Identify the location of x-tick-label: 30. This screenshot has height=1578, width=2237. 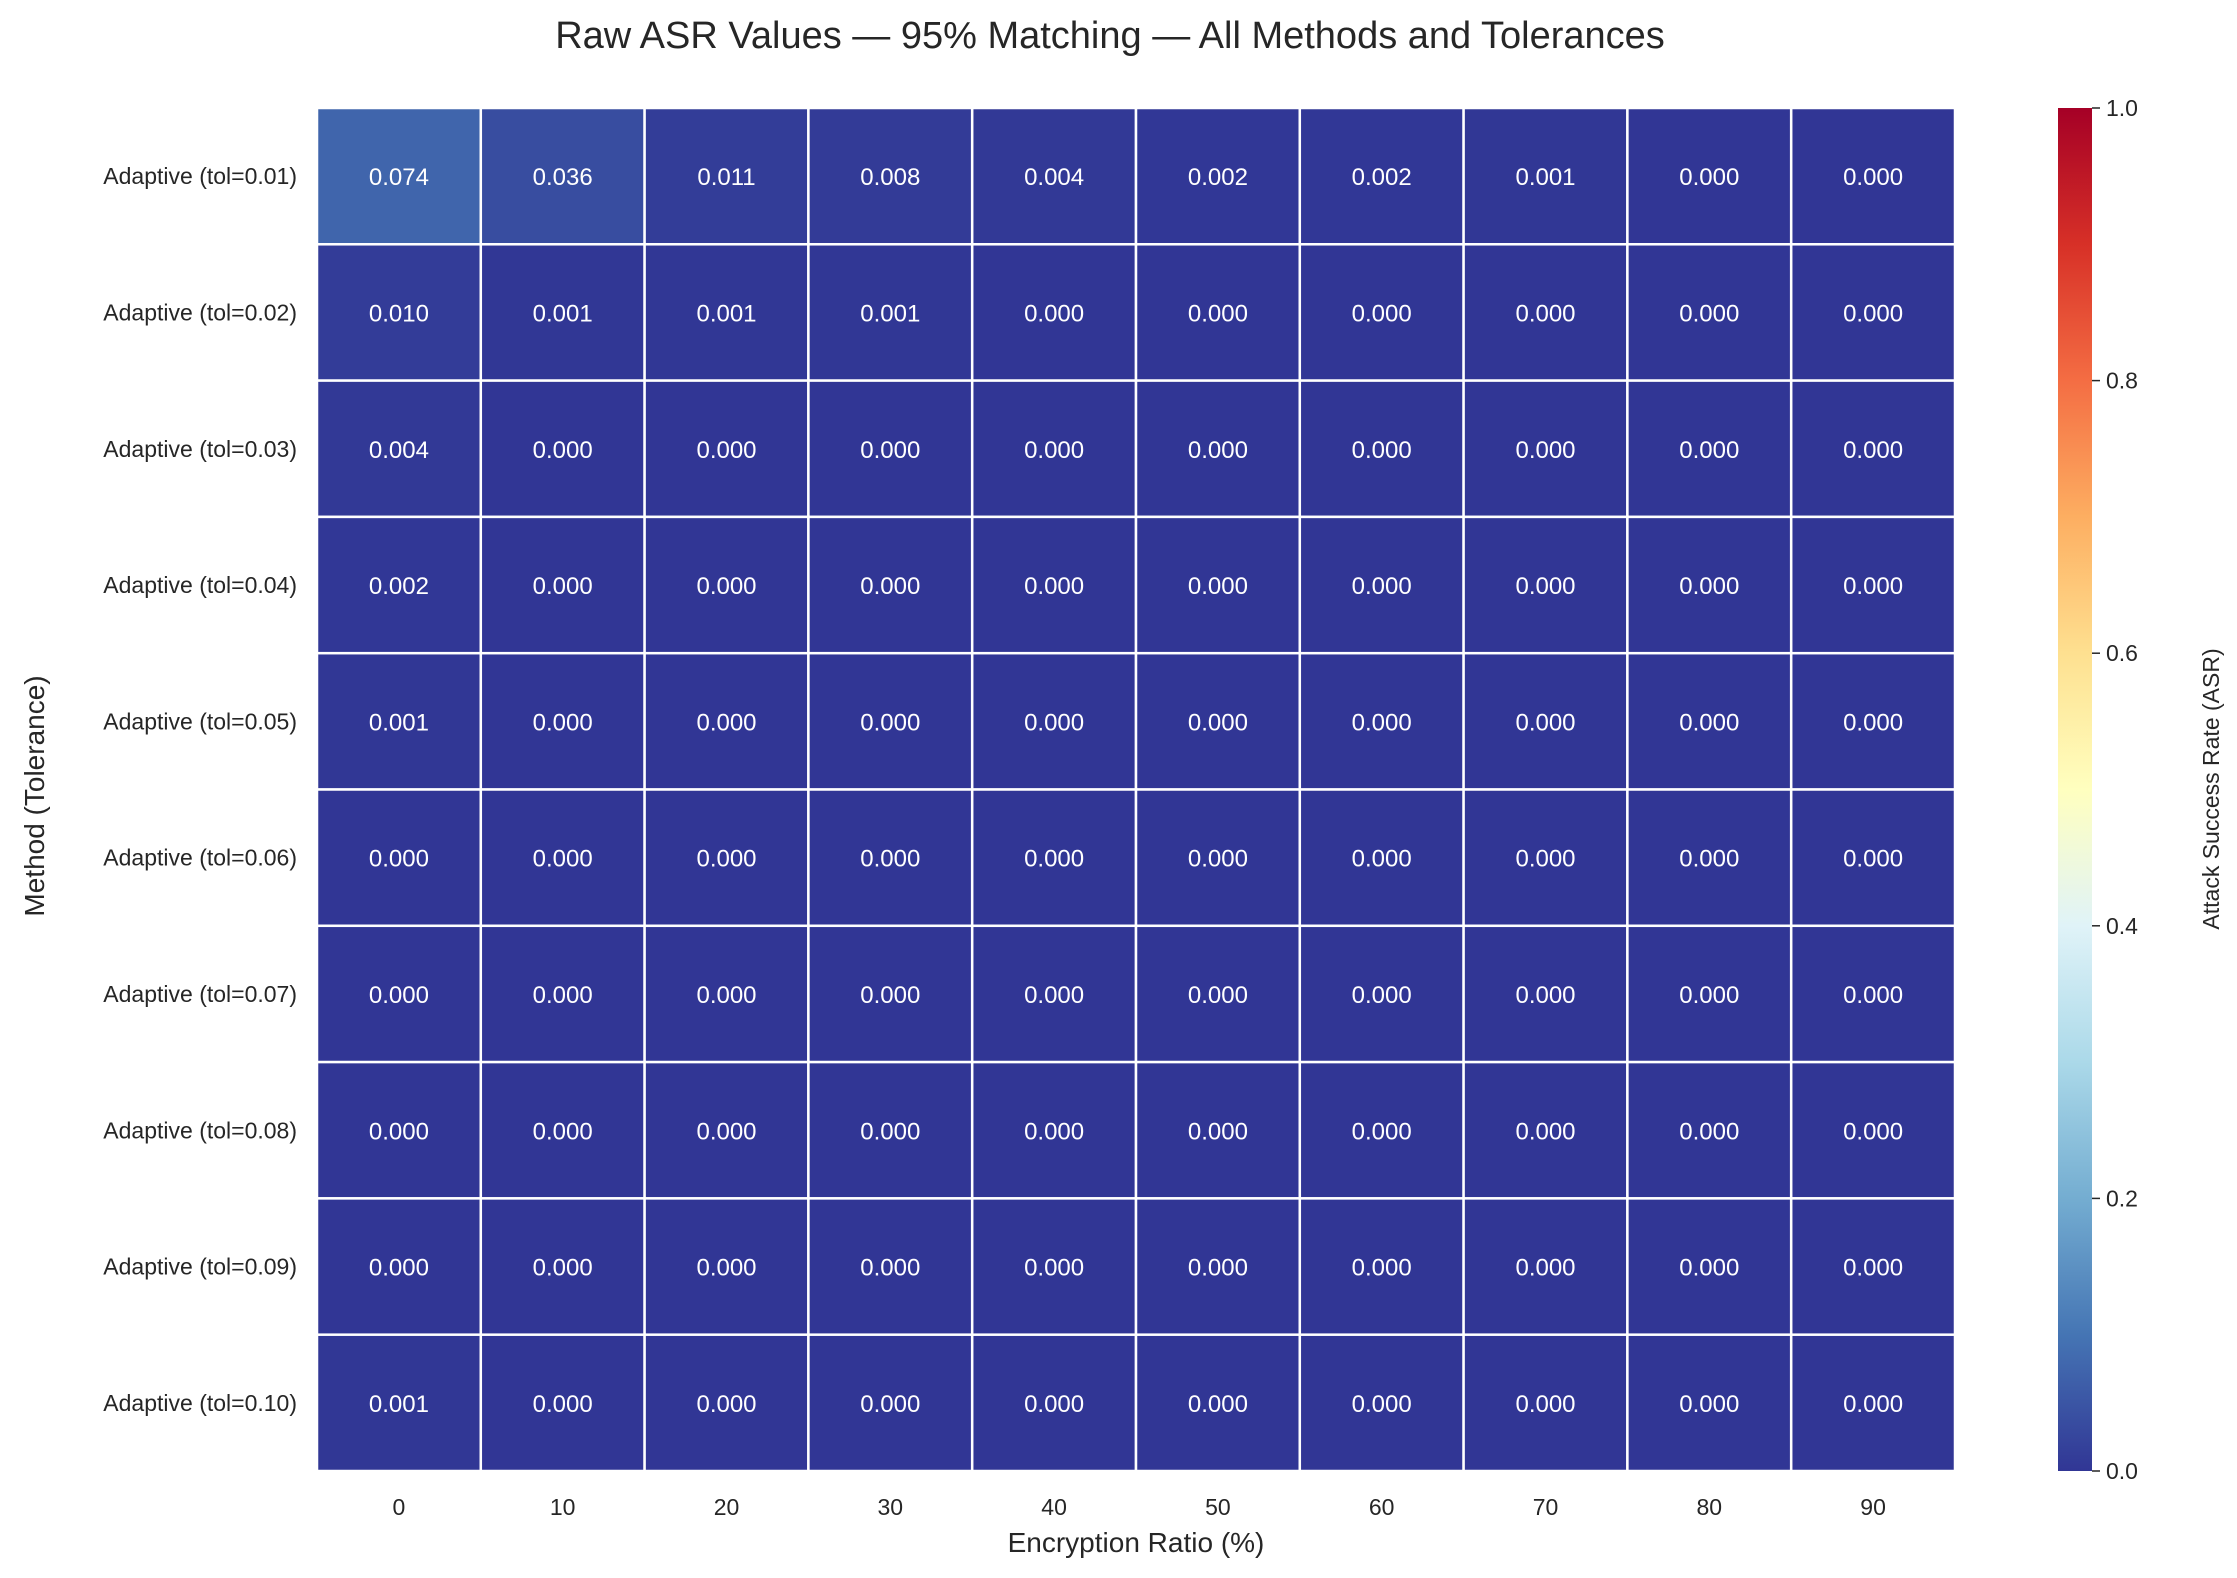
(891, 1507).